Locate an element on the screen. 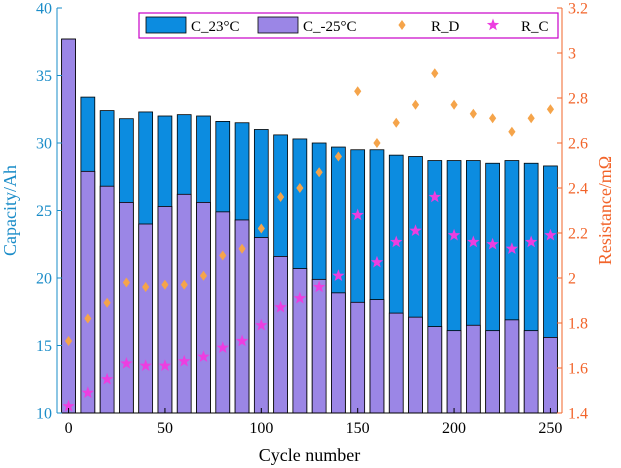 The image size is (621, 468). legend-label-c23: C_23°C is located at coordinates (215, 27).